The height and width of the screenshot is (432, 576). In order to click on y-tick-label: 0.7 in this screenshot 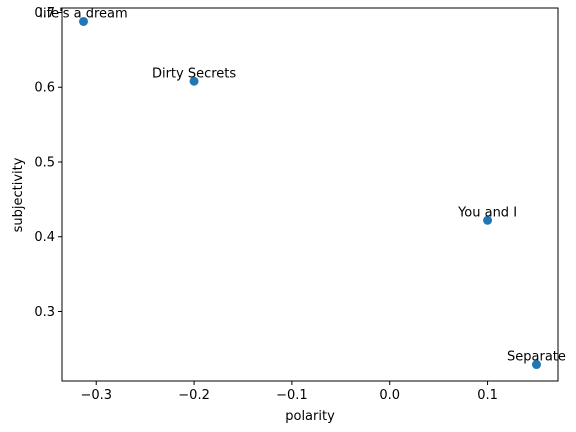, I will do `click(44, 13)`.